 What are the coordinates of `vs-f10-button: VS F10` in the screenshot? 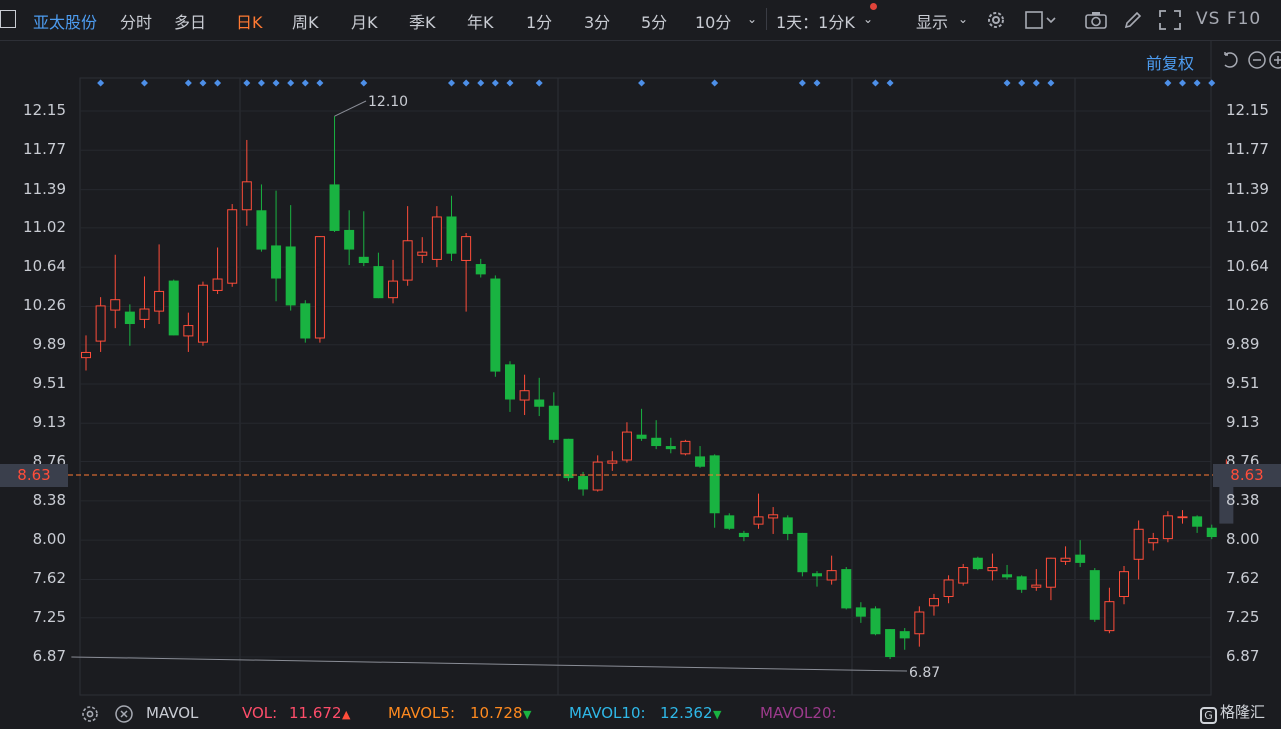 It's located at (1229, 19).